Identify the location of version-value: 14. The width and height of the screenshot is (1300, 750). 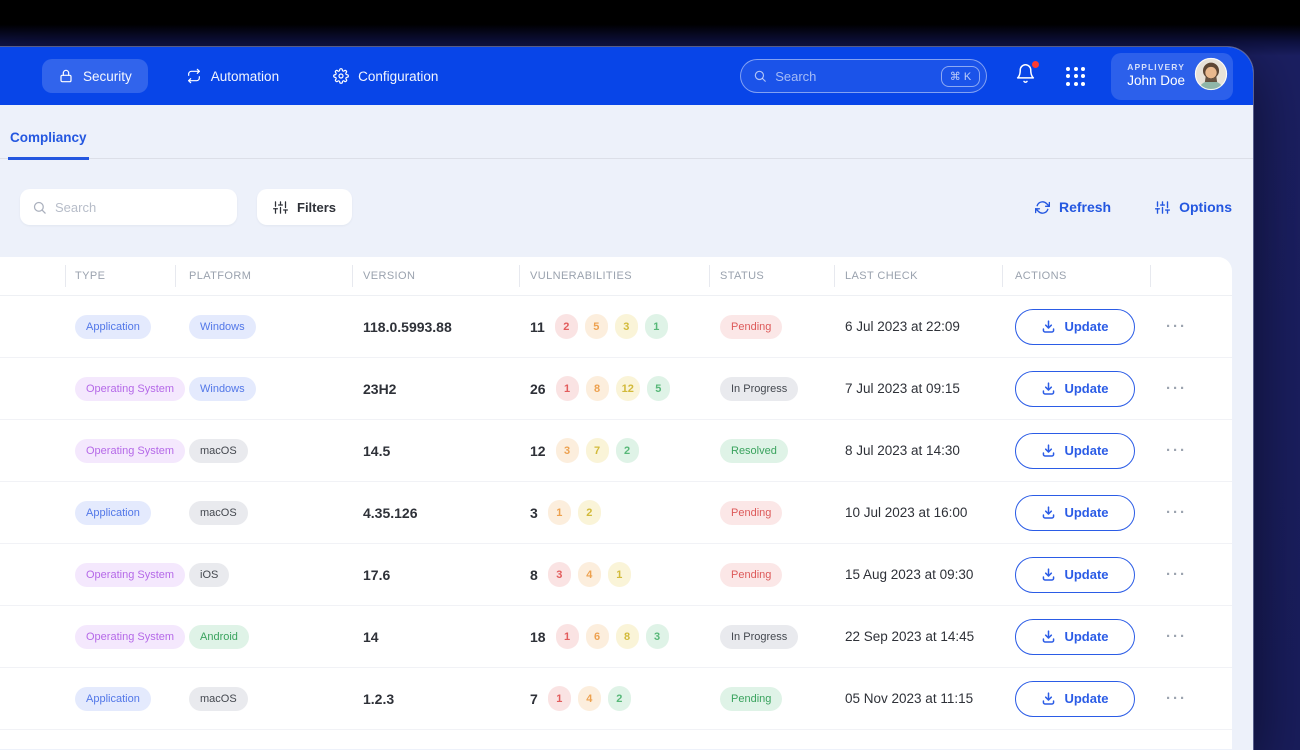
(371, 636).